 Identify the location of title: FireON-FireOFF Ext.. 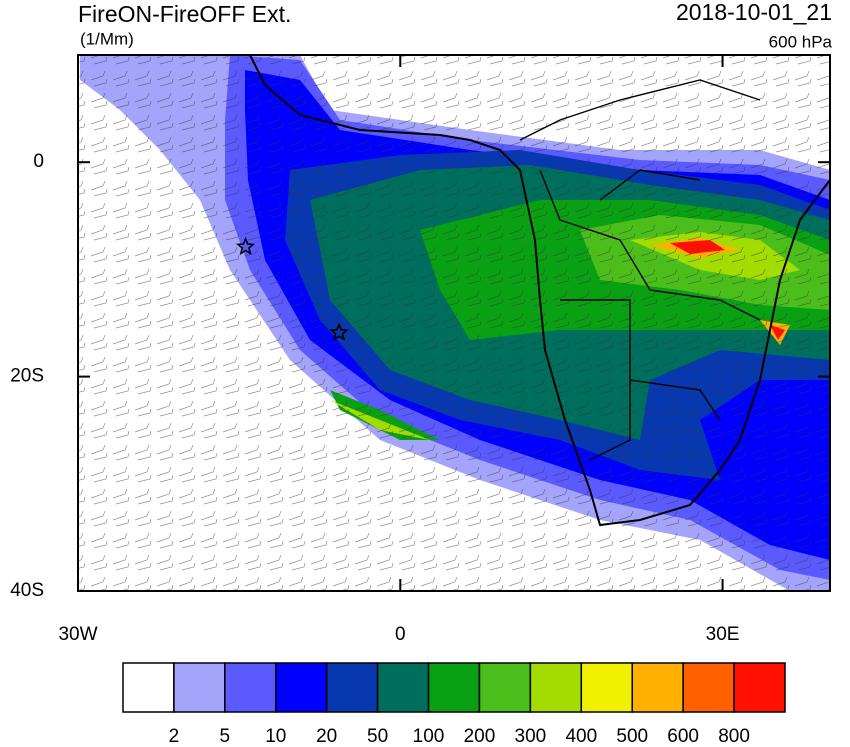
(184, 14).